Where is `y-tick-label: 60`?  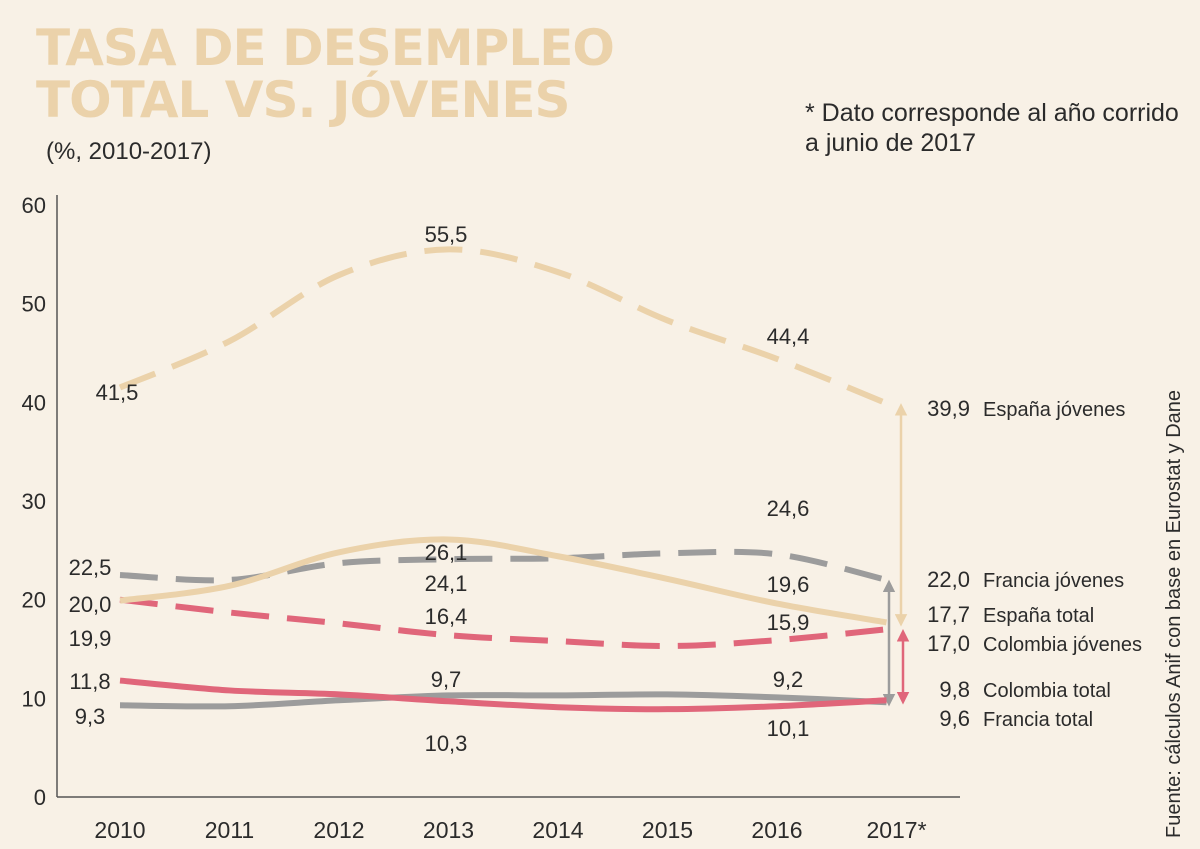 y-tick-label: 60 is located at coordinates (34, 205).